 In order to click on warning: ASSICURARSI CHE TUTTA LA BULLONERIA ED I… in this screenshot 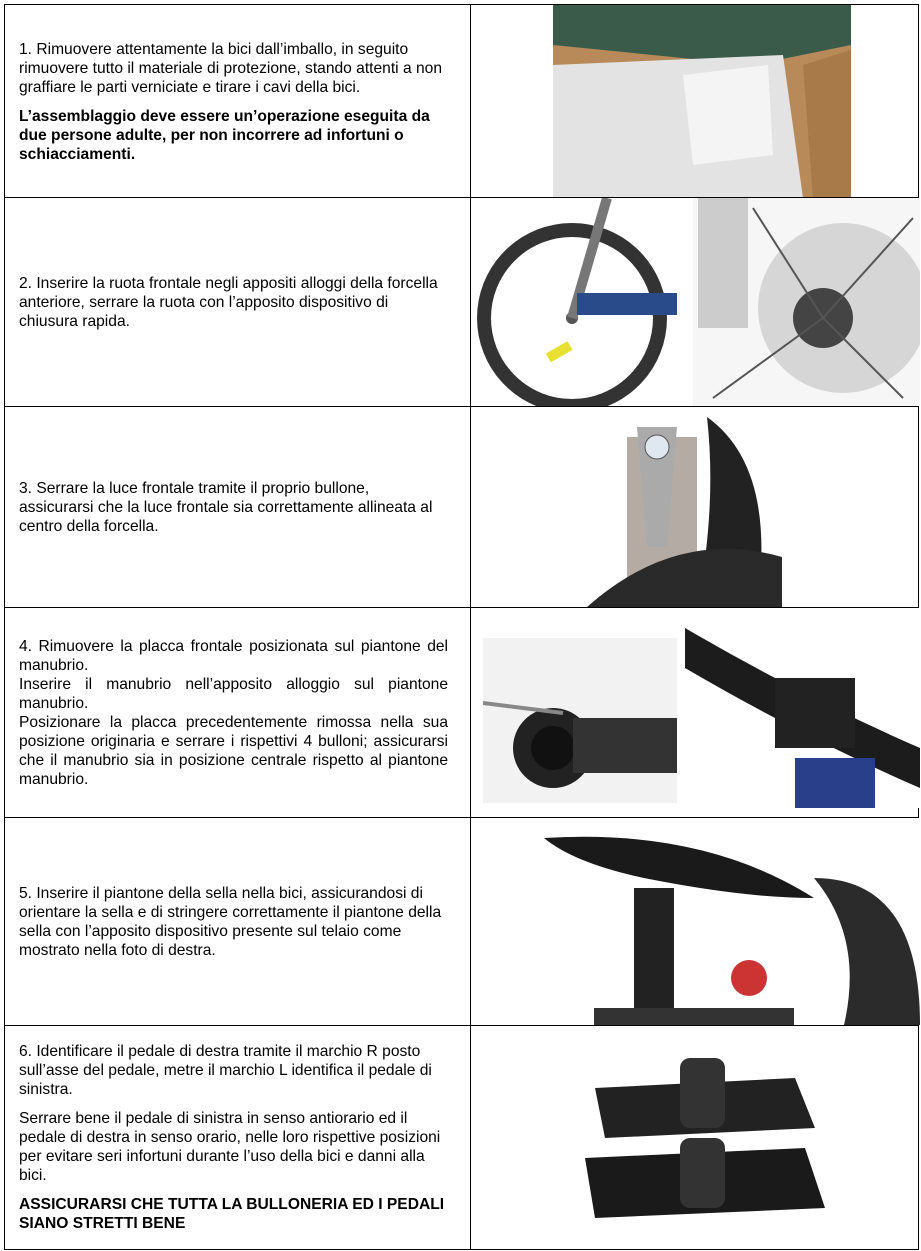, I will do `click(232, 1214)`.